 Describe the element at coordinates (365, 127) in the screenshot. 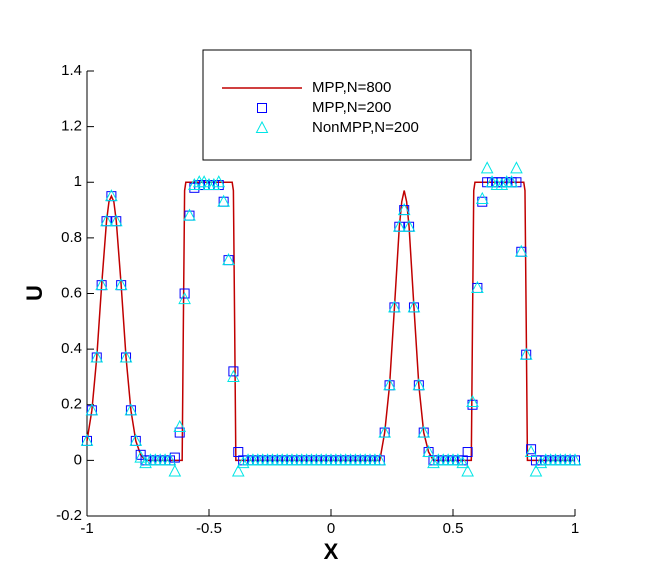

I see `legend-label: NonMPP,N=200` at that location.